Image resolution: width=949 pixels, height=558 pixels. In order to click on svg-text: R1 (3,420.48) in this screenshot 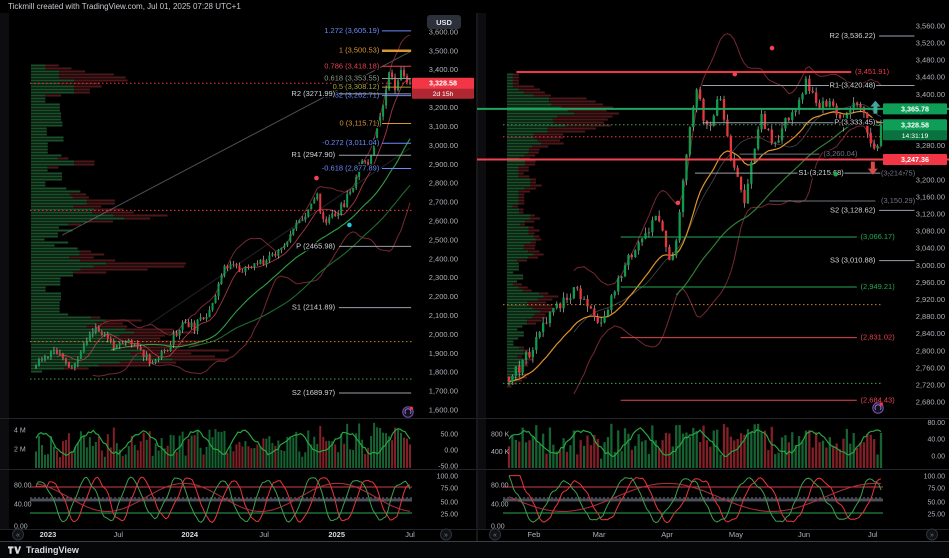, I will do `click(853, 84)`.